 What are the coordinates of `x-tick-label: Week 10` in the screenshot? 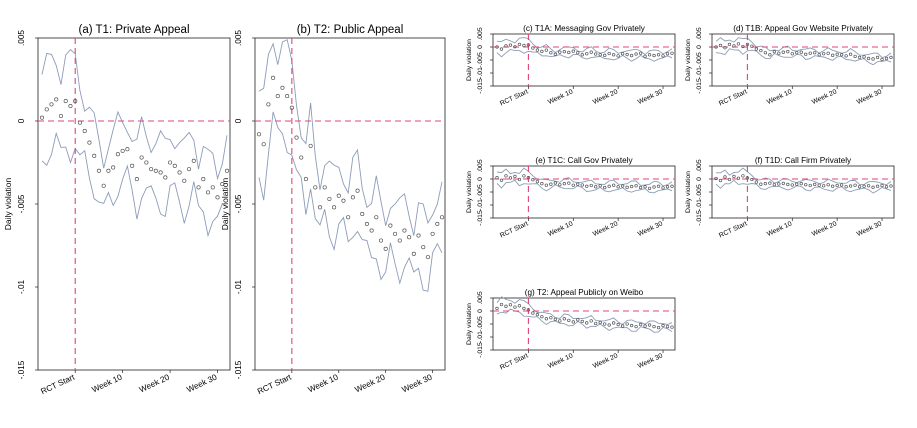 It's located at (107, 383).